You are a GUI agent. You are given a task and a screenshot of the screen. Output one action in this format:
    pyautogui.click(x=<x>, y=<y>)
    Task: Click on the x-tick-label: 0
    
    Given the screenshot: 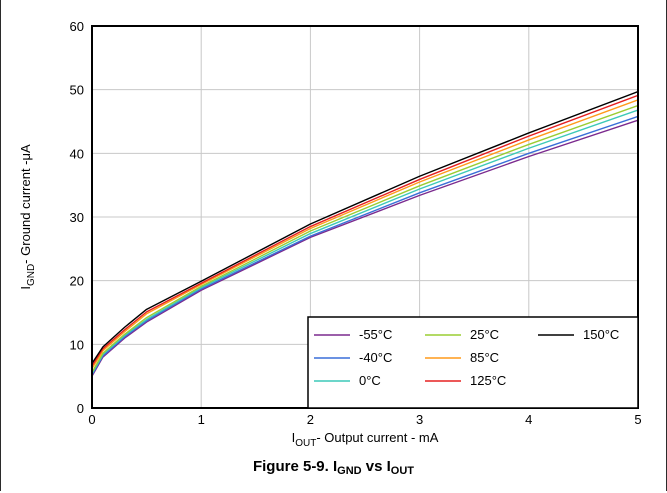 What is the action you would take?
    pyautogui.click(x=91, y=419)
    